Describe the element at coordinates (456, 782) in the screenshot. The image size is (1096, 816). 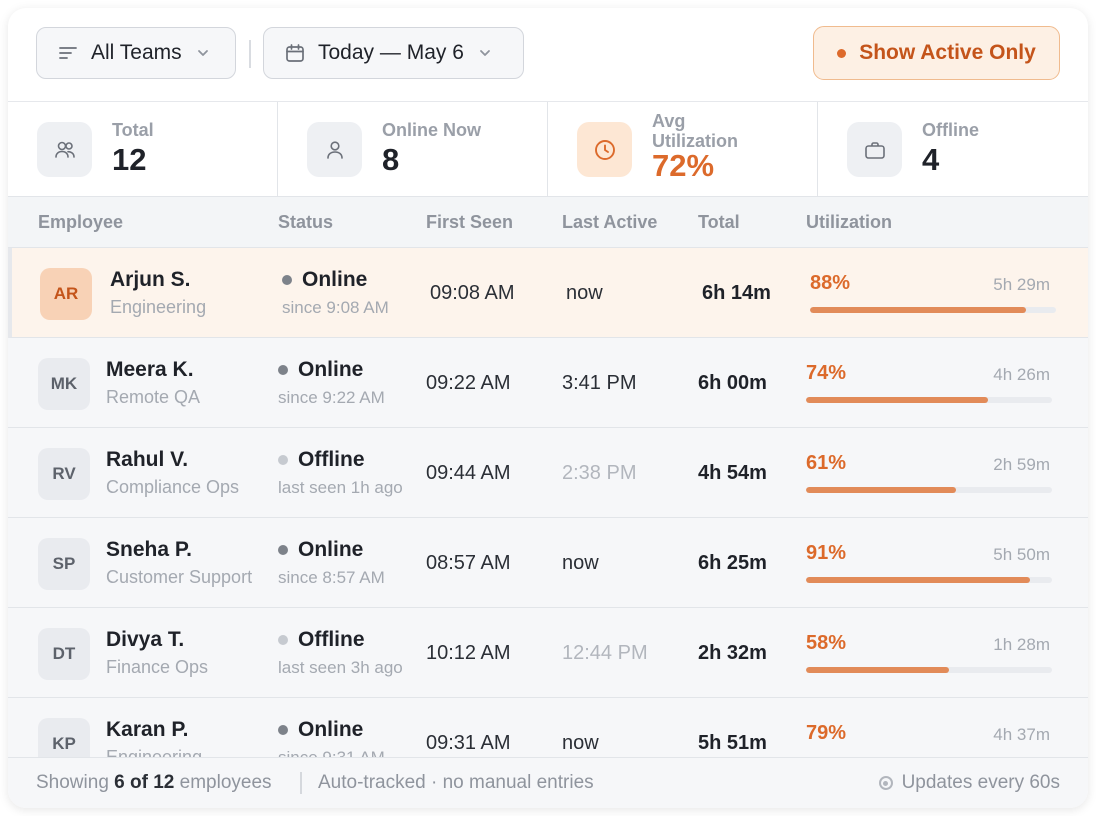
I see `tracking-note: Auto-tracked · no manual entries` at that location.